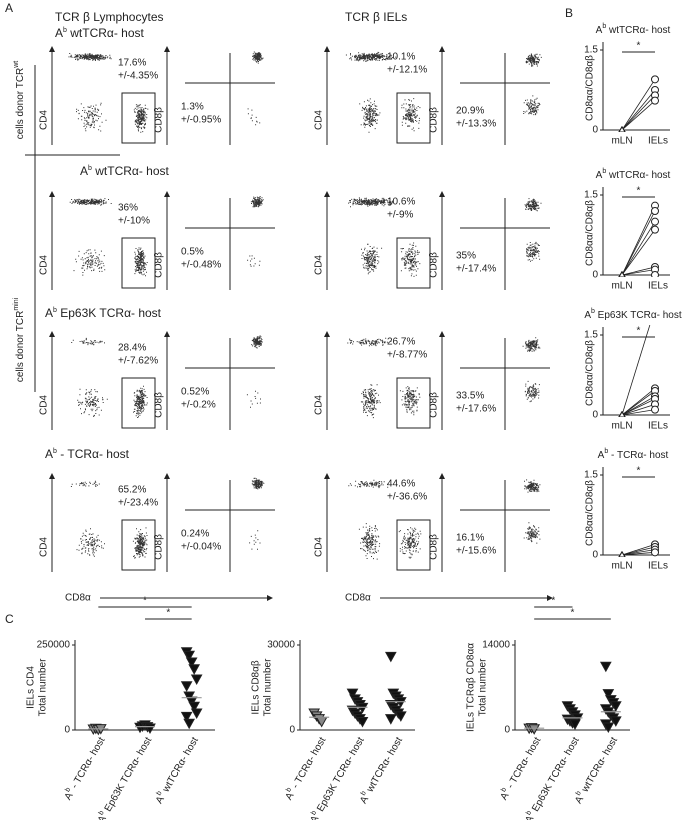  What do you see at coordinates (19, 339) in the screenshot?
I see `side-label: cells donor TCRmini` at bounding box center [19, 339].